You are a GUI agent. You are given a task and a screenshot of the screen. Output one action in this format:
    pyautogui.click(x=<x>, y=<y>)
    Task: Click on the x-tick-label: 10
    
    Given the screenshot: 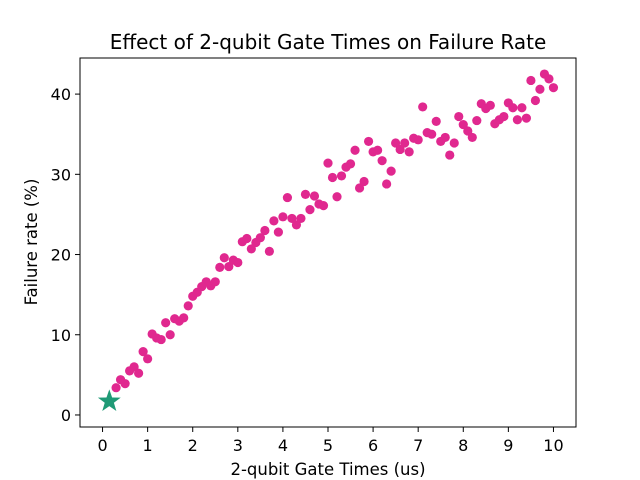 What is the action you would take?
    pyautogui.click(x=553, y=445)
    